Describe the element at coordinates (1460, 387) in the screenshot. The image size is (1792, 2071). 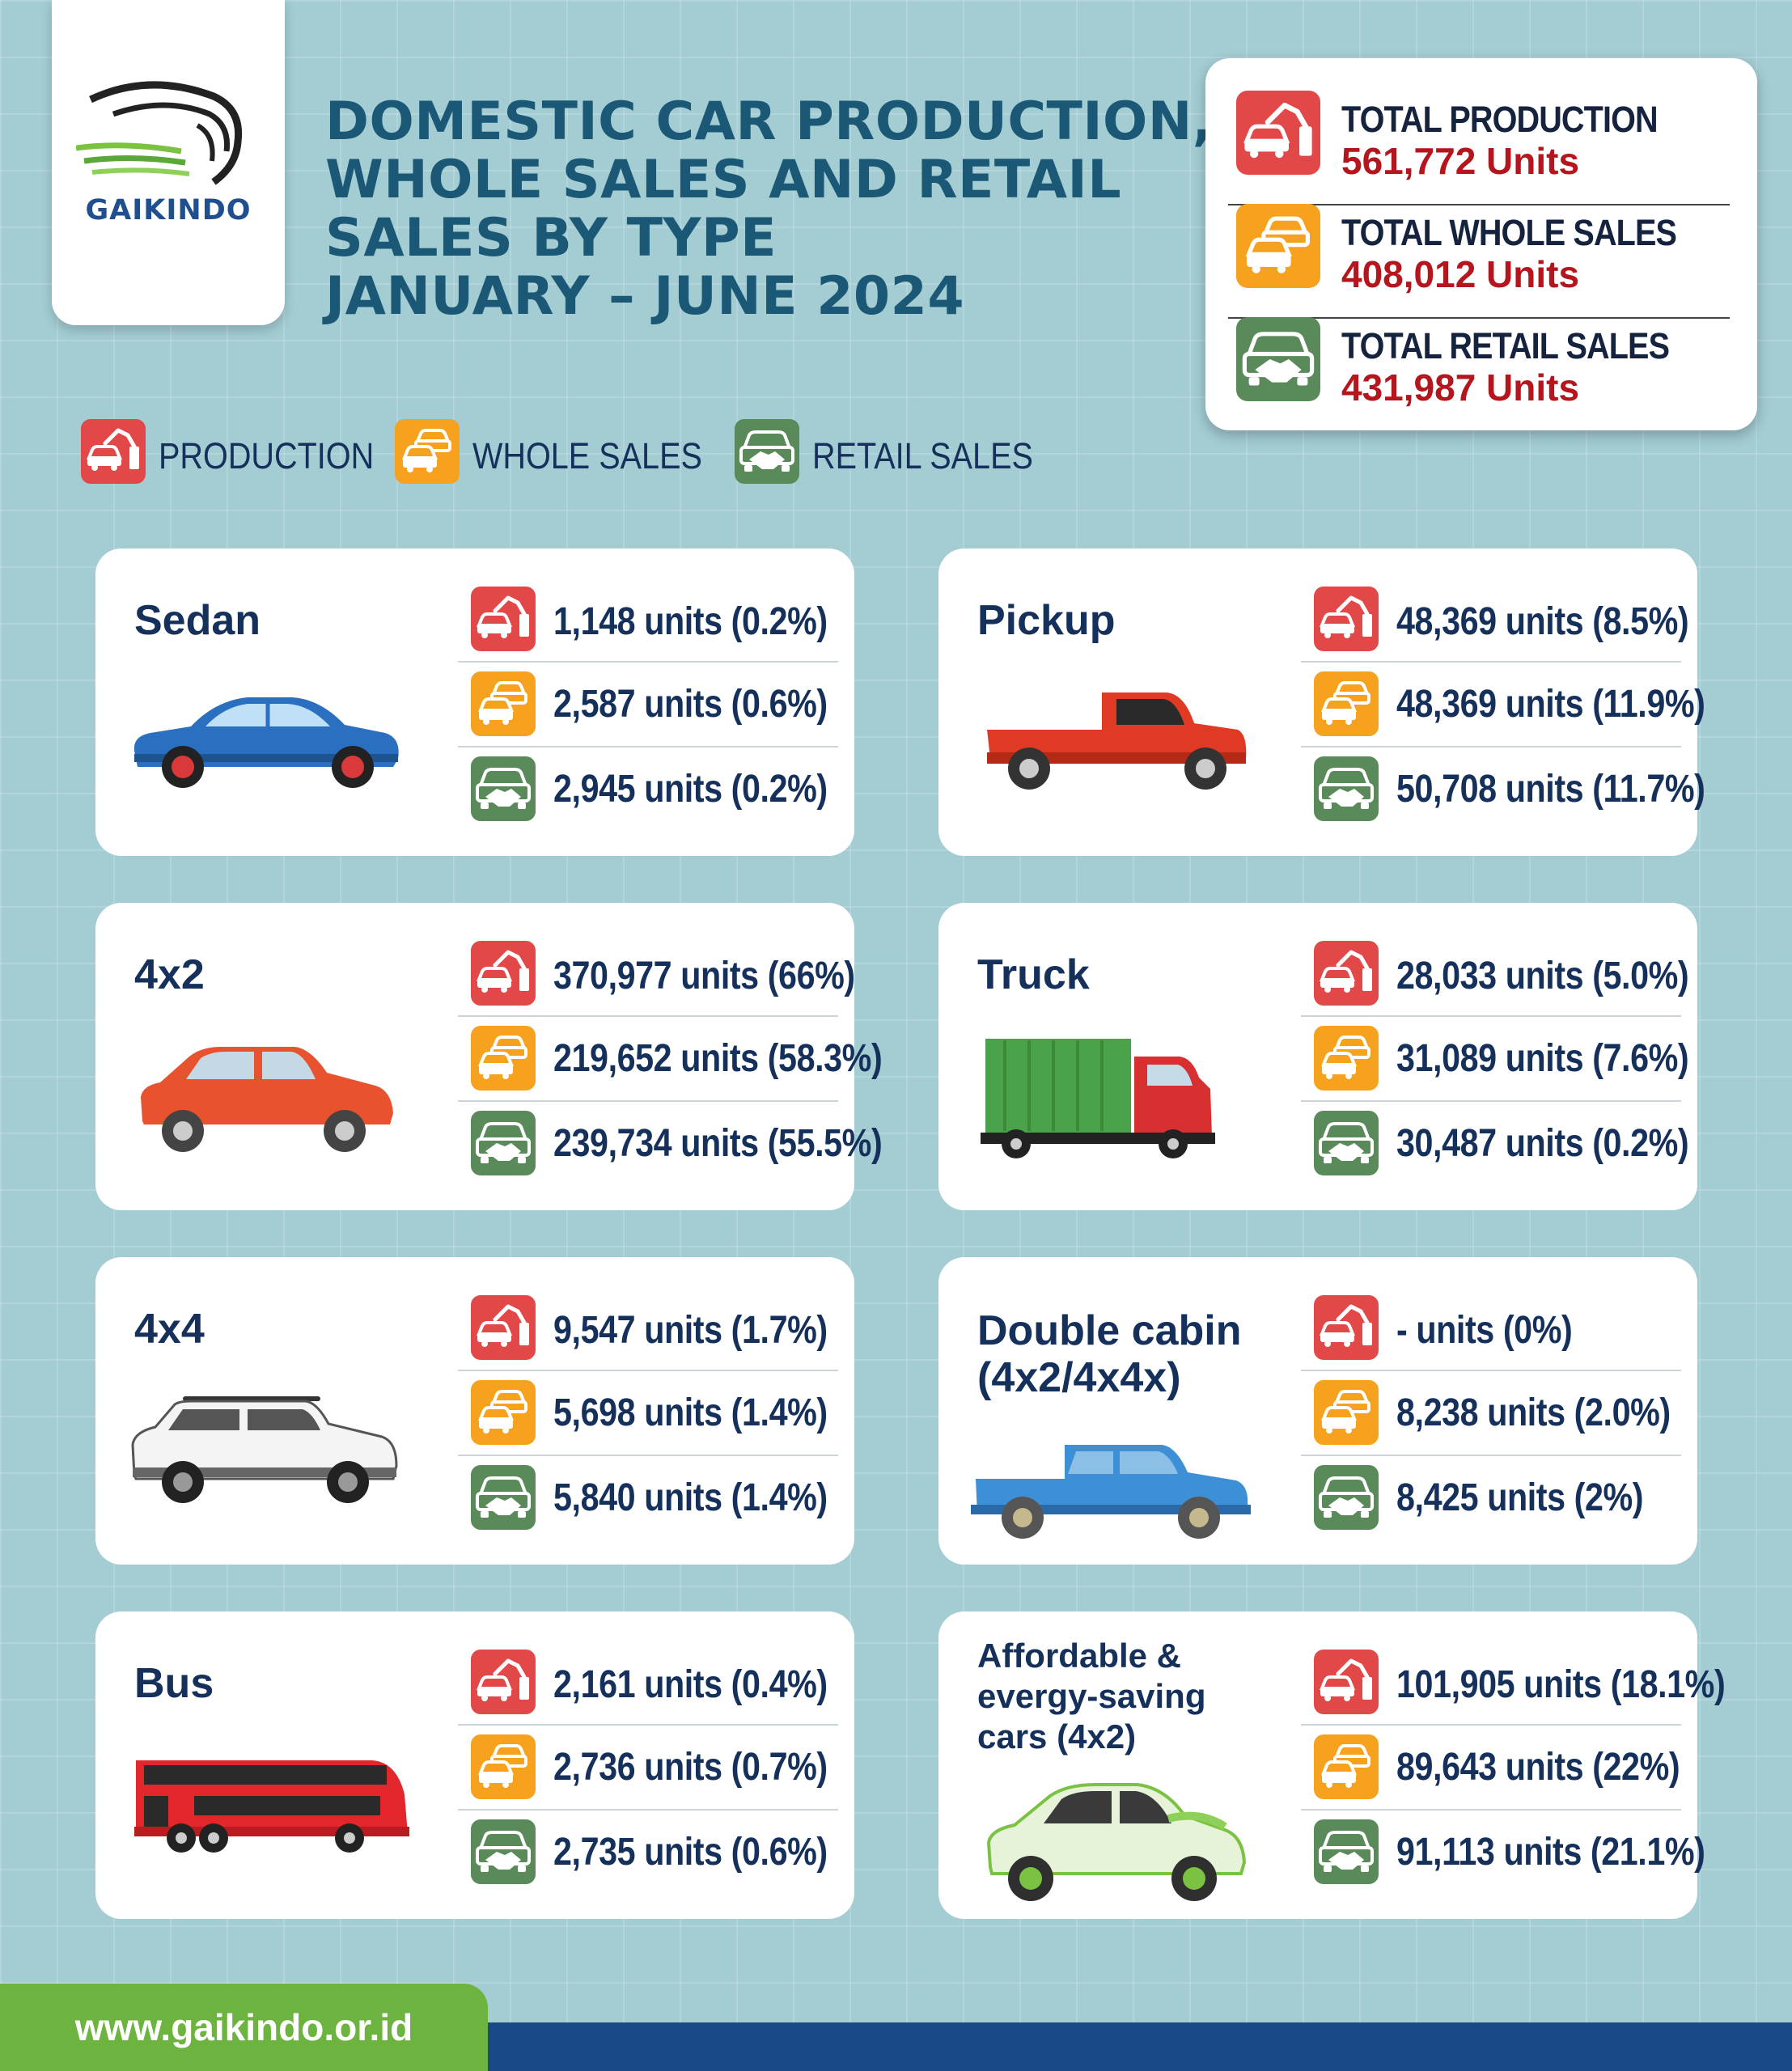
I see `total-value: 431,987 Units` at that location.